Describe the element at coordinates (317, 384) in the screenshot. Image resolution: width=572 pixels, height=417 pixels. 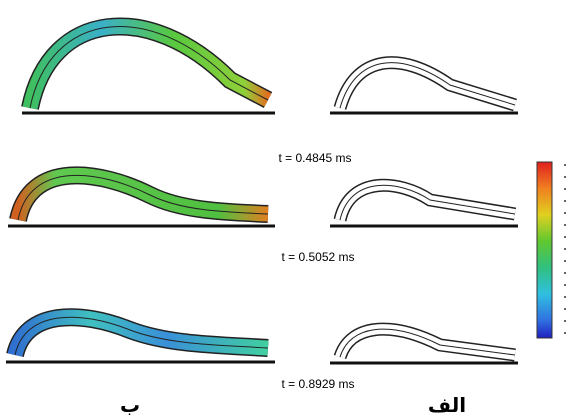
I see `time-label: t = 0.8929 ms` at that location.